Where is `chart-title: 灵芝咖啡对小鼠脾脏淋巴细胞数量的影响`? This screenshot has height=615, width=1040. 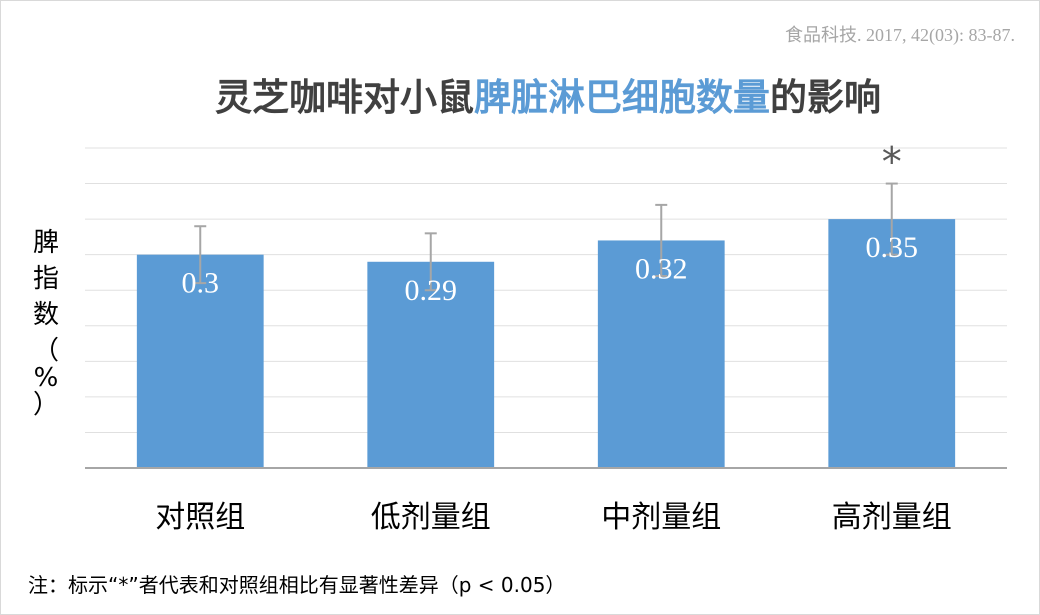
chart-title: 灵芝咖啡对小鼠脾脏淋巴细胞数量的影响 is located at coordinates (548, 97).